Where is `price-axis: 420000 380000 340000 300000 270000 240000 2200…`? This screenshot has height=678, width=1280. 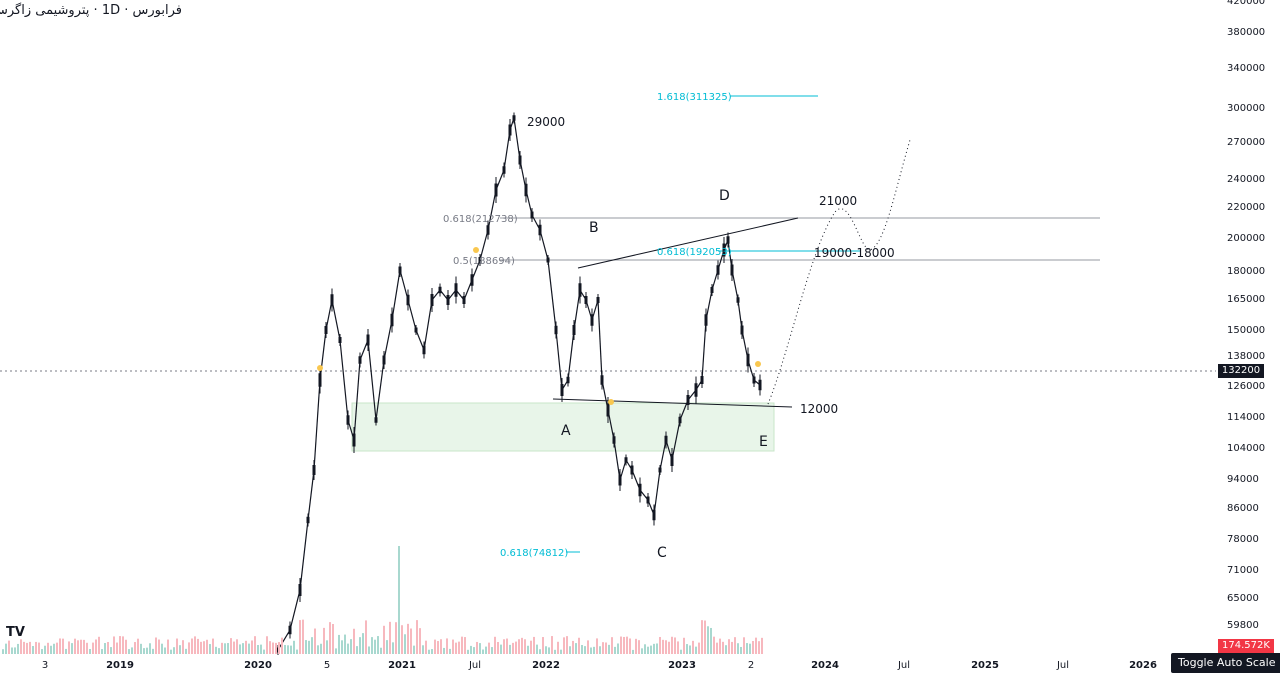 price-axis: 420000 380000 340000 300000 270000 240000 2200… is located at coordinates (1248, 328).